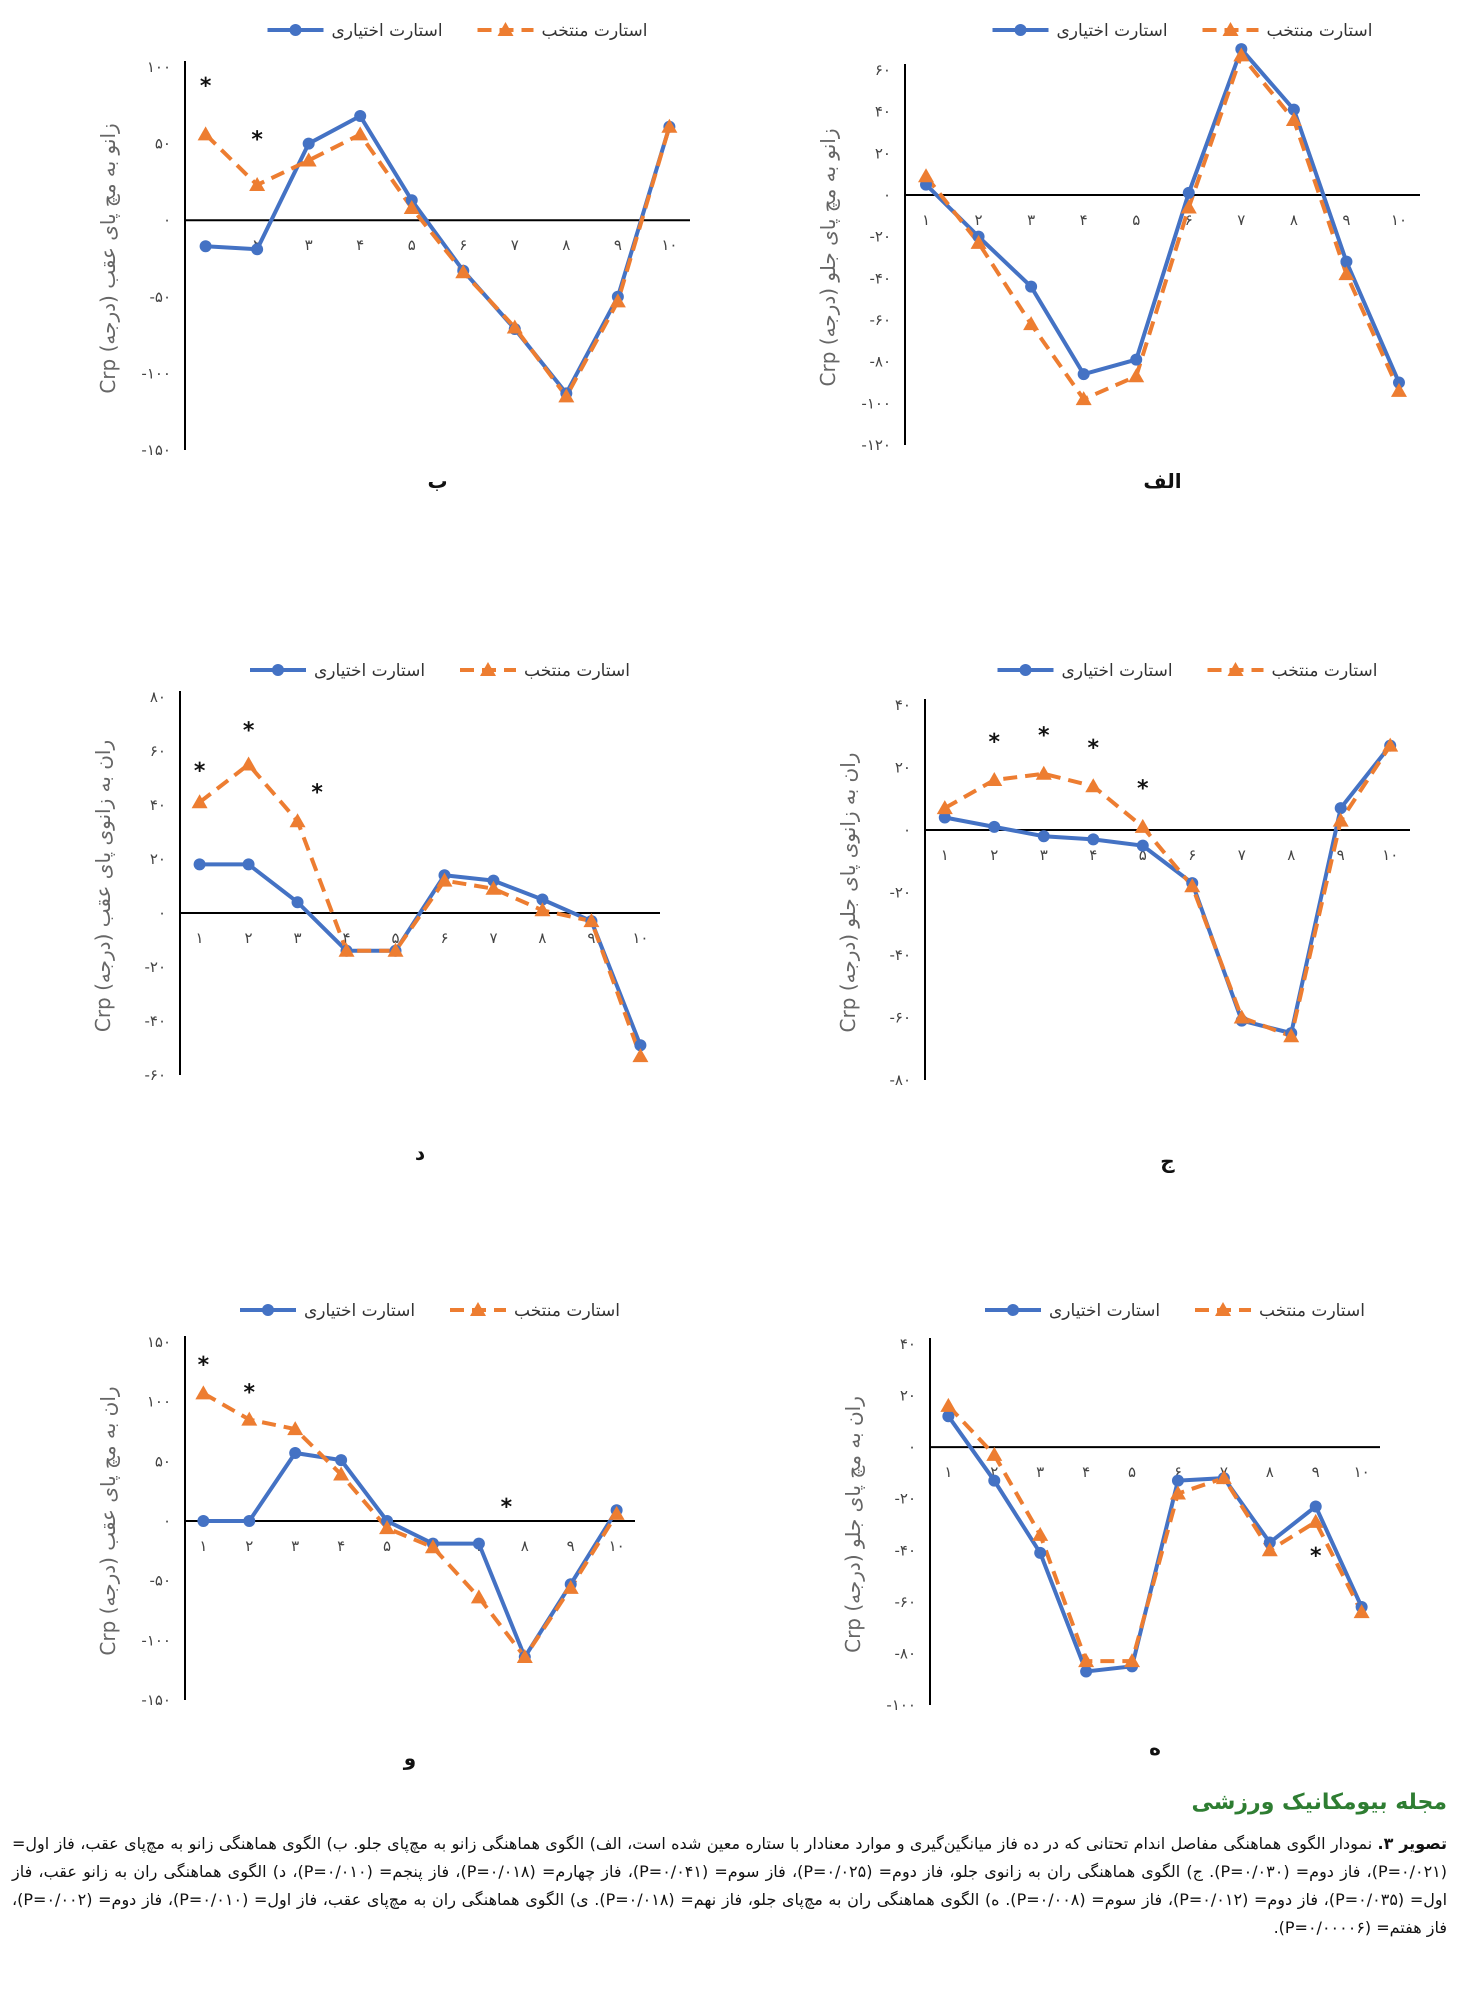 Image resolution: width=1459 pixels, height=2000 pixels. I want to click on y-axis-label: Crp ران به زانوی پای عقب (درجه), so click(103, 886).